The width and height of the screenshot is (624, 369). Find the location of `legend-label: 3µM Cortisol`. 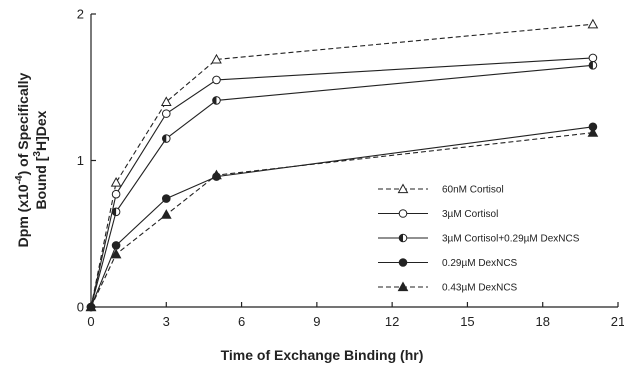

legend-label: 3µM Cortisol is located at coordinates (470, 214).